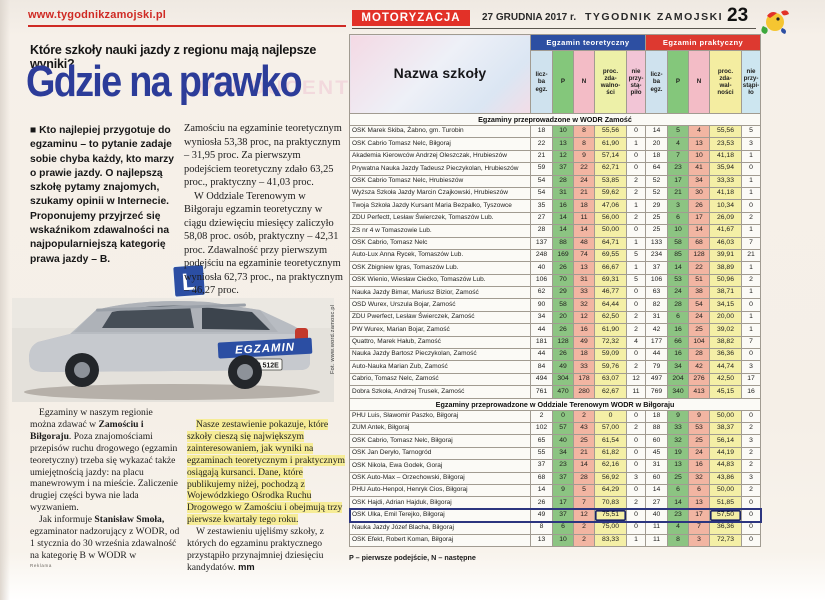 This screenshot has width=825, height=600. What do you see at coordinates (584, 515) in the screenshot?
I see `value-cell: 12` at bounding box center [584, 515].